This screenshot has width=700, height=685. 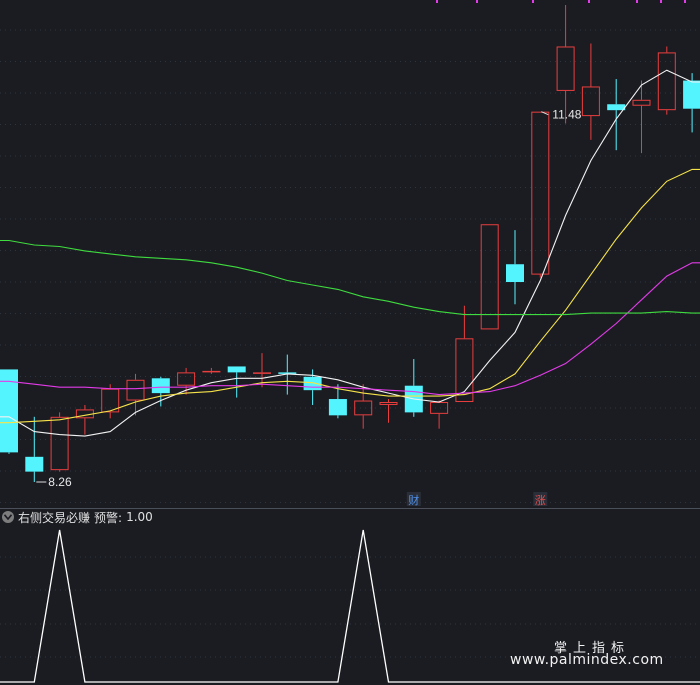 I want to click on high-pointer, so click(x=545, y=113).